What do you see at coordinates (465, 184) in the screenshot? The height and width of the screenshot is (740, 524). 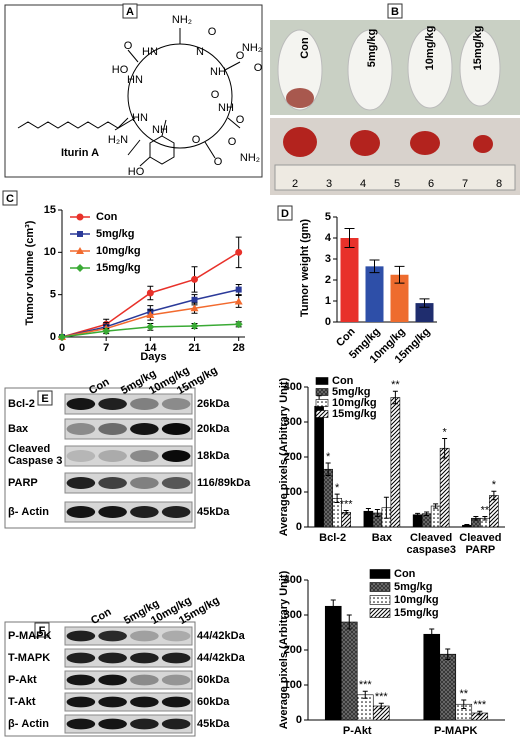 I see `ruler-number: 7` at bounding box center [465, 184].